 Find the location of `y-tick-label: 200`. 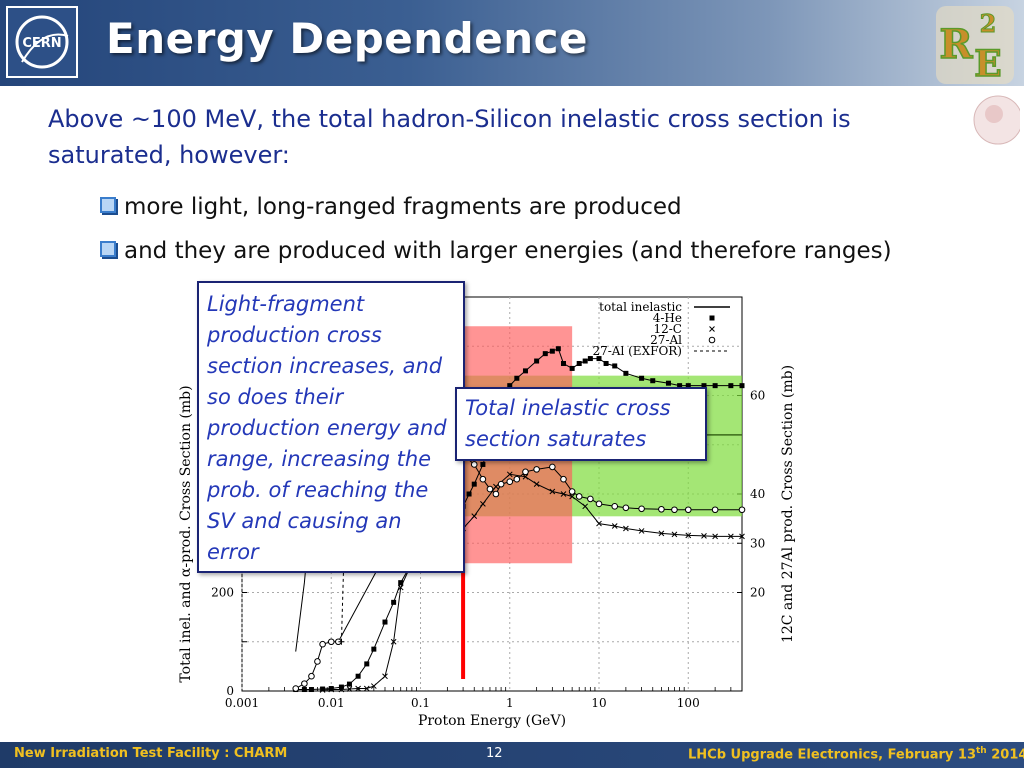

y-tick-label: 200 is located at coordinates (222, 593).